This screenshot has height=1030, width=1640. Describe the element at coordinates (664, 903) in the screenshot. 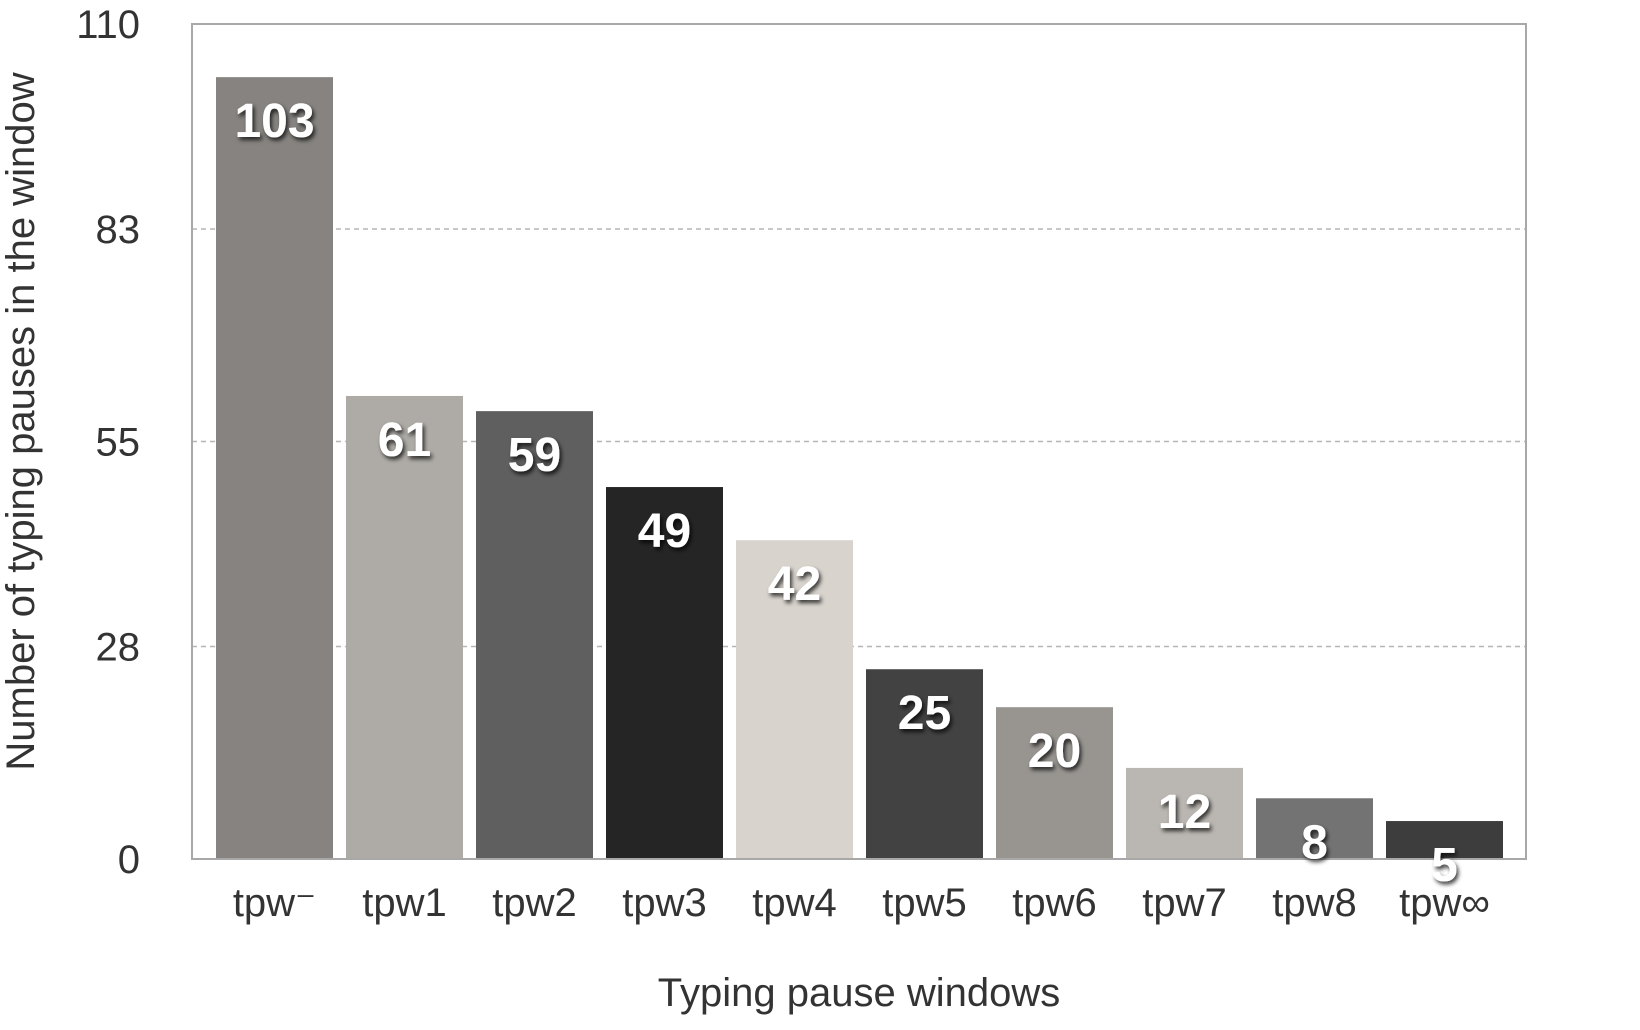

I see `x-tick-label: tpw3` at that location.